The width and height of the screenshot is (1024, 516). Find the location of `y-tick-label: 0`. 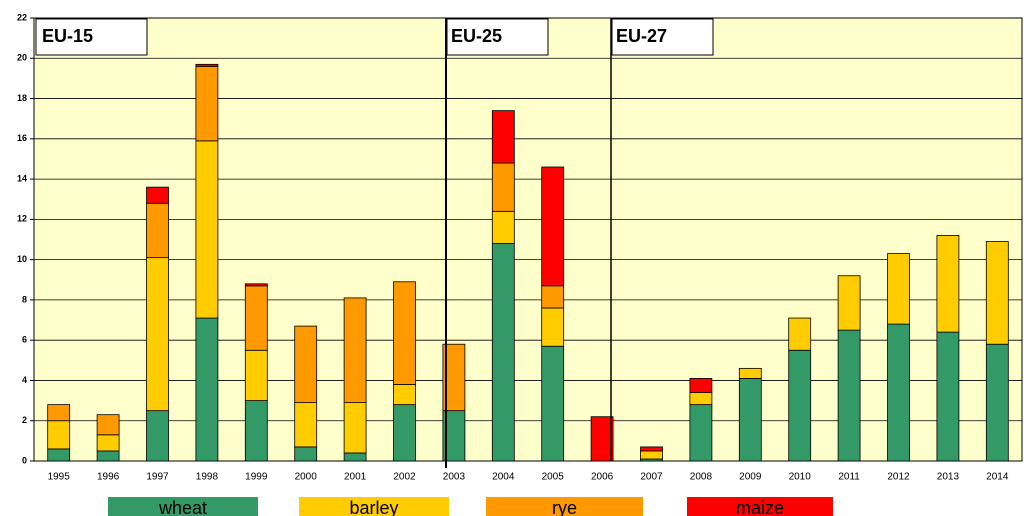

y-tick-label: 0 is located at coordinates (24, 460).